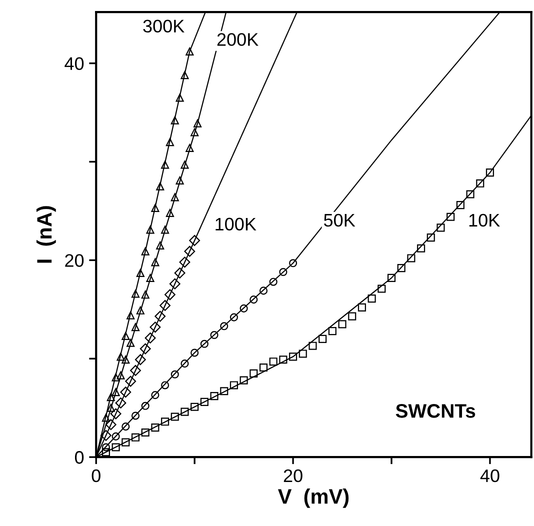  What do you see at coordinates (484, 220) in the screenshot?
I see `annotation: 10K` at bounding box center [484, 220].